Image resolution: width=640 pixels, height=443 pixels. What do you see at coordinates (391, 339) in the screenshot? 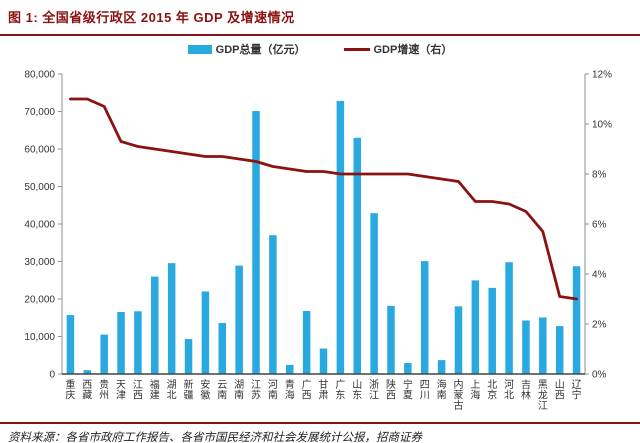
I see `bar-陕西` at bounding box center [391, 339].